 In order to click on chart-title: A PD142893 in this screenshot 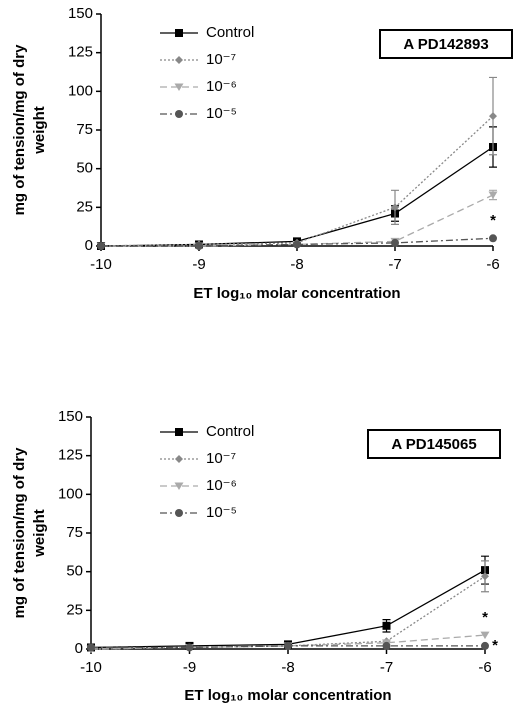, I will do `click(445, 44)`.